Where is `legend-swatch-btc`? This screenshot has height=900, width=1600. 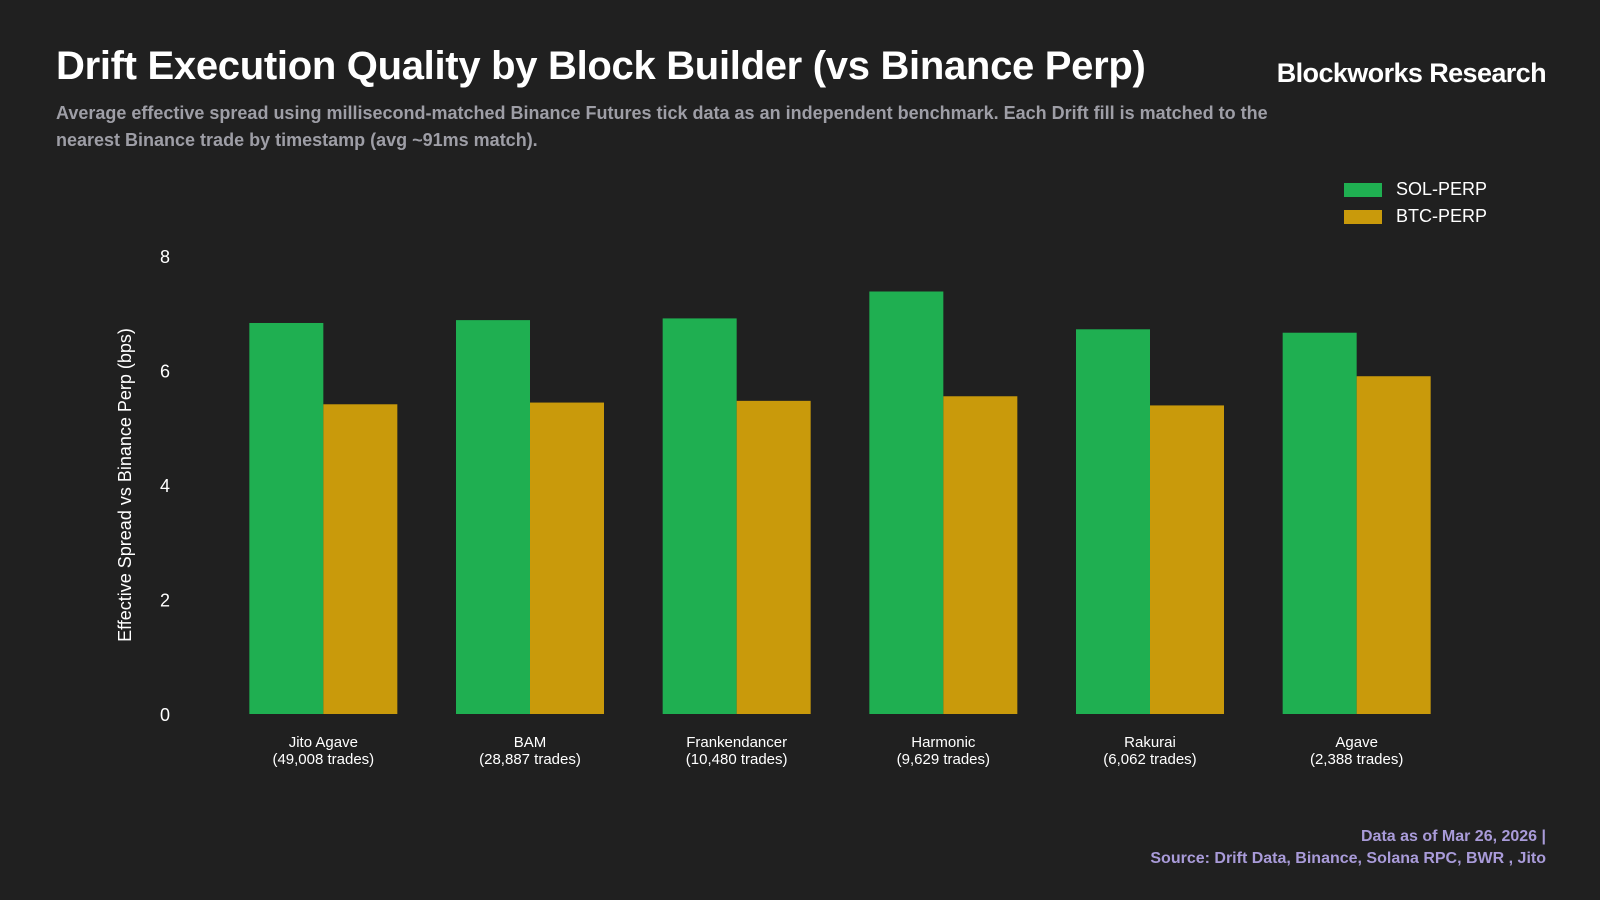 legend-swatch-btc is located at coordinates (1363, 216).